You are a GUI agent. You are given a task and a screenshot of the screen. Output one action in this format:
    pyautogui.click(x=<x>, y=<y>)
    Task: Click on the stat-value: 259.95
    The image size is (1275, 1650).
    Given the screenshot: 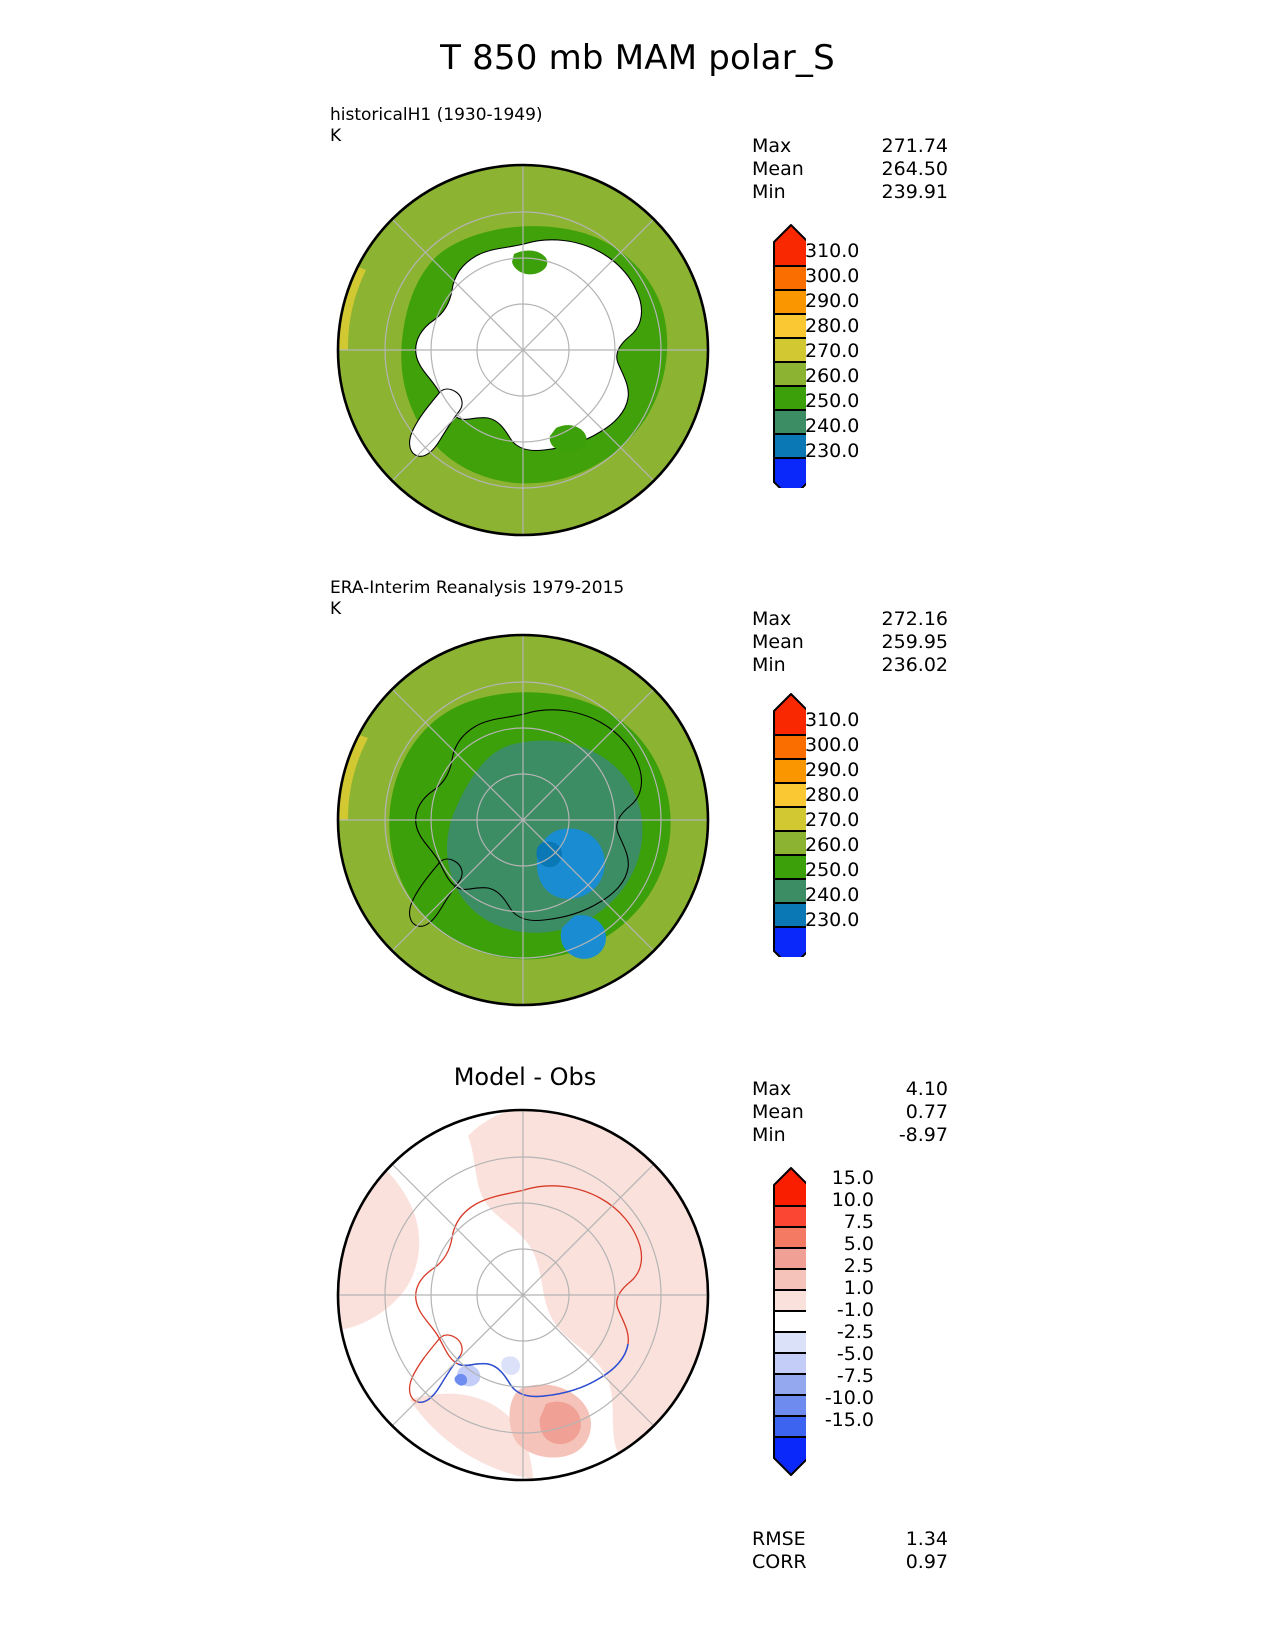 What is the action you would take?
    pyautogui.click(x=914, y=642)
    